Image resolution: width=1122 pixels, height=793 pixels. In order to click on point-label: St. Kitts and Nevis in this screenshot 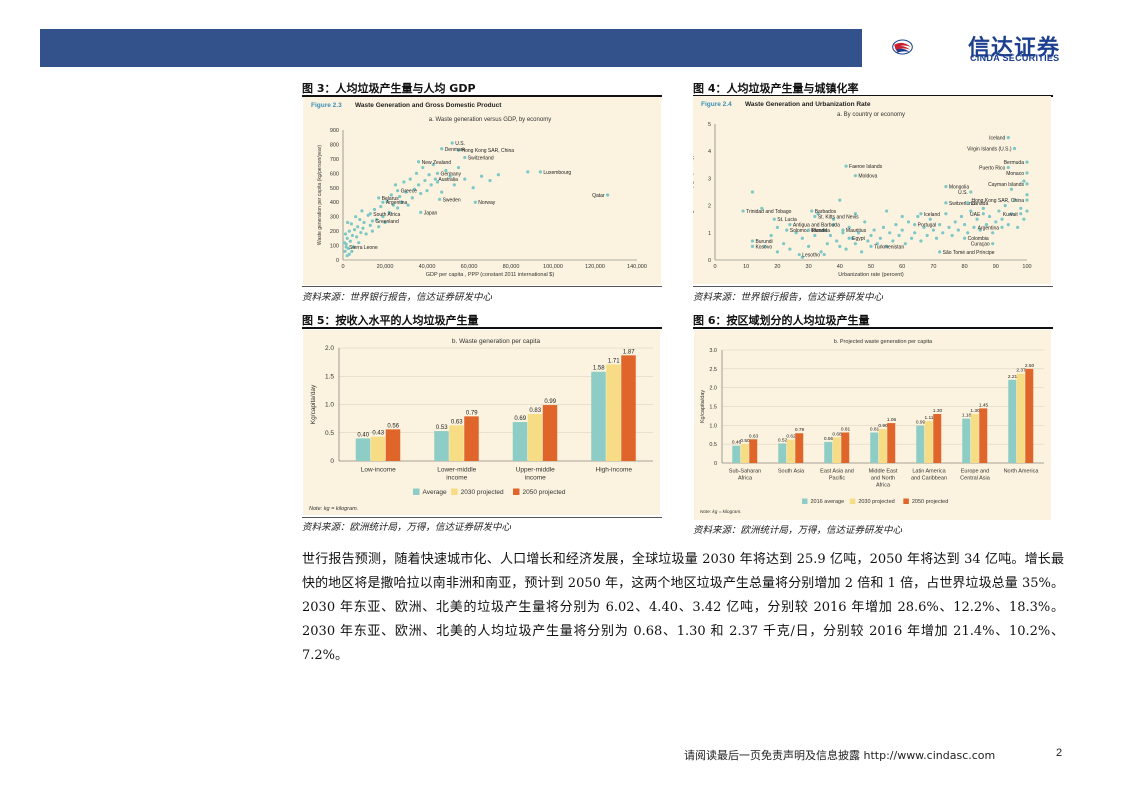, I will do `click(838, 217)`.